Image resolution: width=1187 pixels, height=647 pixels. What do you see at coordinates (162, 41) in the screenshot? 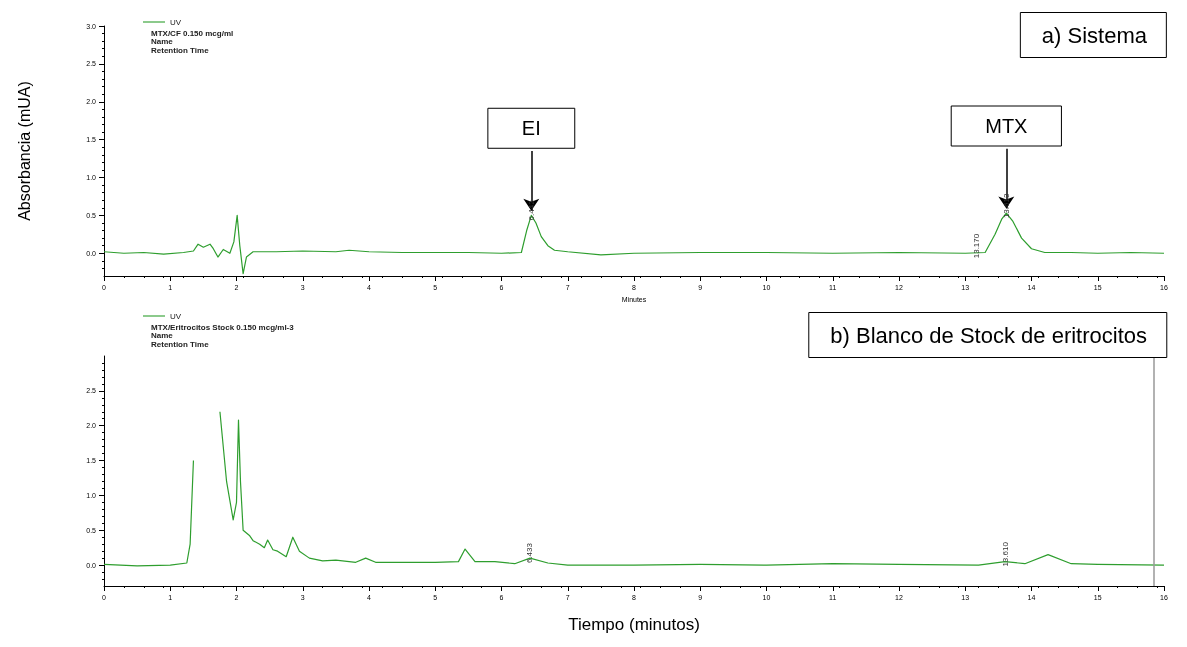
I see `annotation: Name` at bounding box center [162, 41].